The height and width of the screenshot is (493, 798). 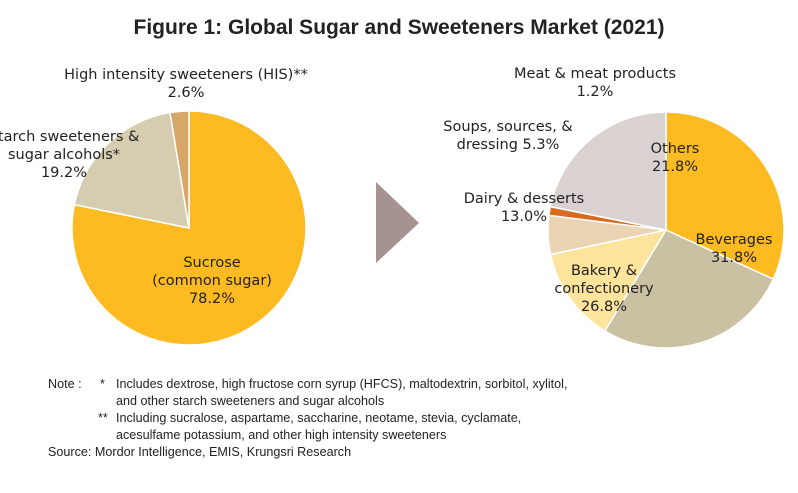 What do you see at coordinates (212, 281) in the screenshot?
I see `slice-label-1-1: Sucrose (common sugar) 78.2%` at bounding box center [212, 281].